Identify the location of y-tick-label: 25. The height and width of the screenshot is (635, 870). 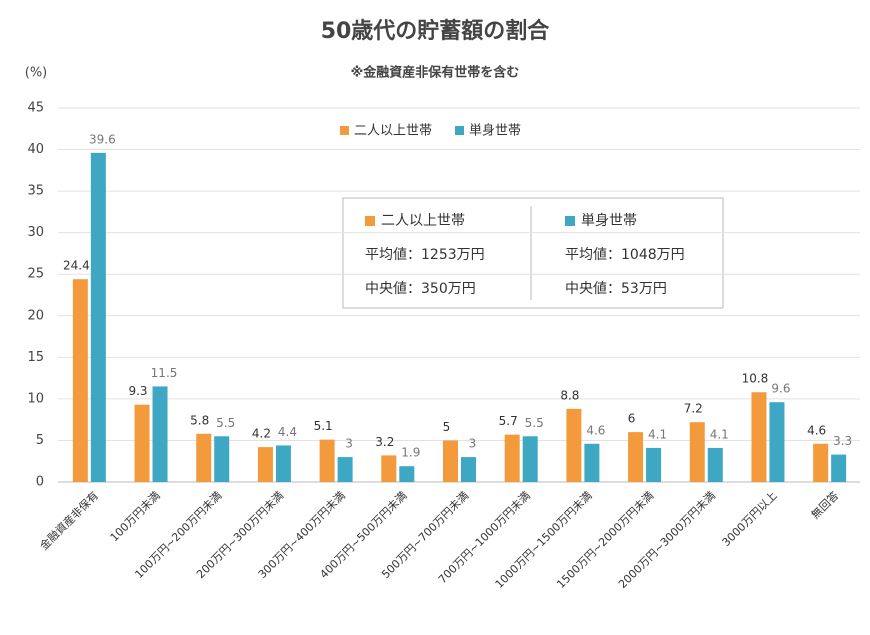
(35, 274).